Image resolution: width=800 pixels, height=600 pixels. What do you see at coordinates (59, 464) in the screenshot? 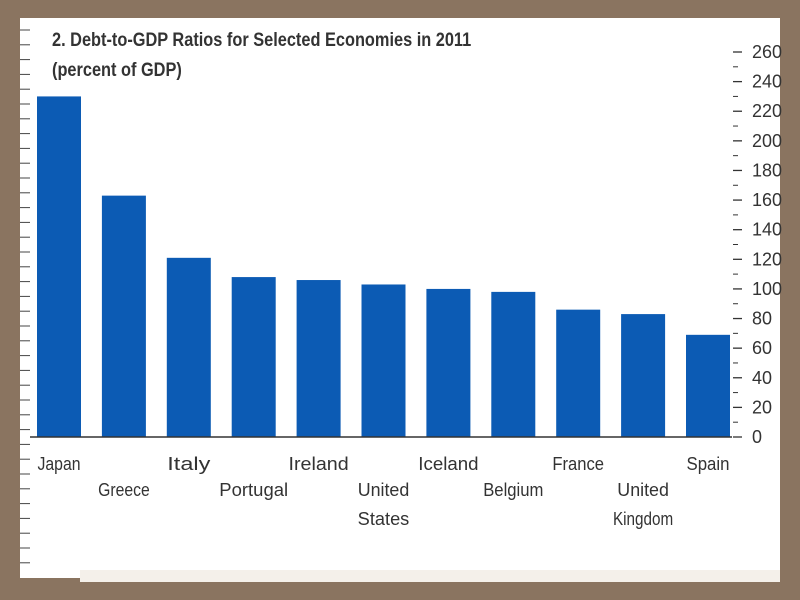
I see `x-label-japan: Japan` at bounding box center [59, 464].